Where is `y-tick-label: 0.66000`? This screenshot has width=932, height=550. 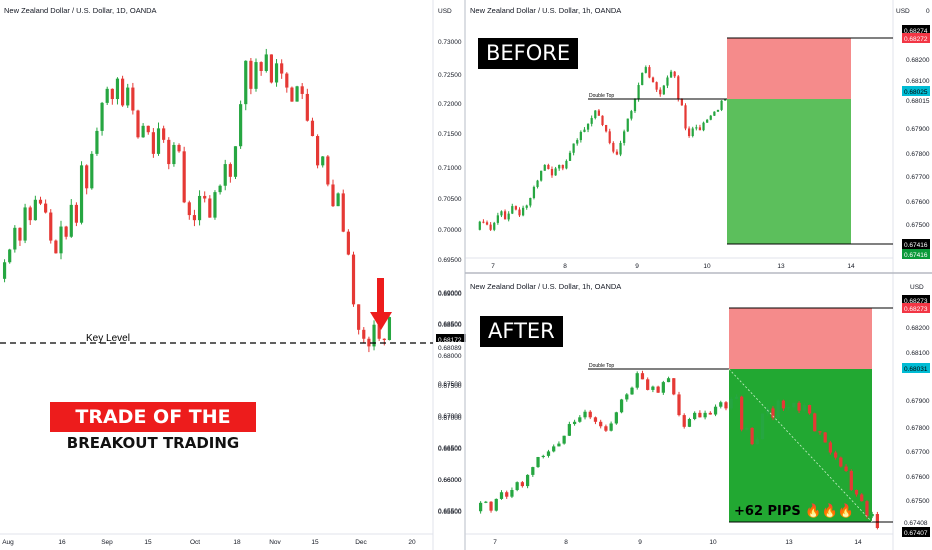 y-tick-label: 0.66000 is located at coordinates (450, 480).